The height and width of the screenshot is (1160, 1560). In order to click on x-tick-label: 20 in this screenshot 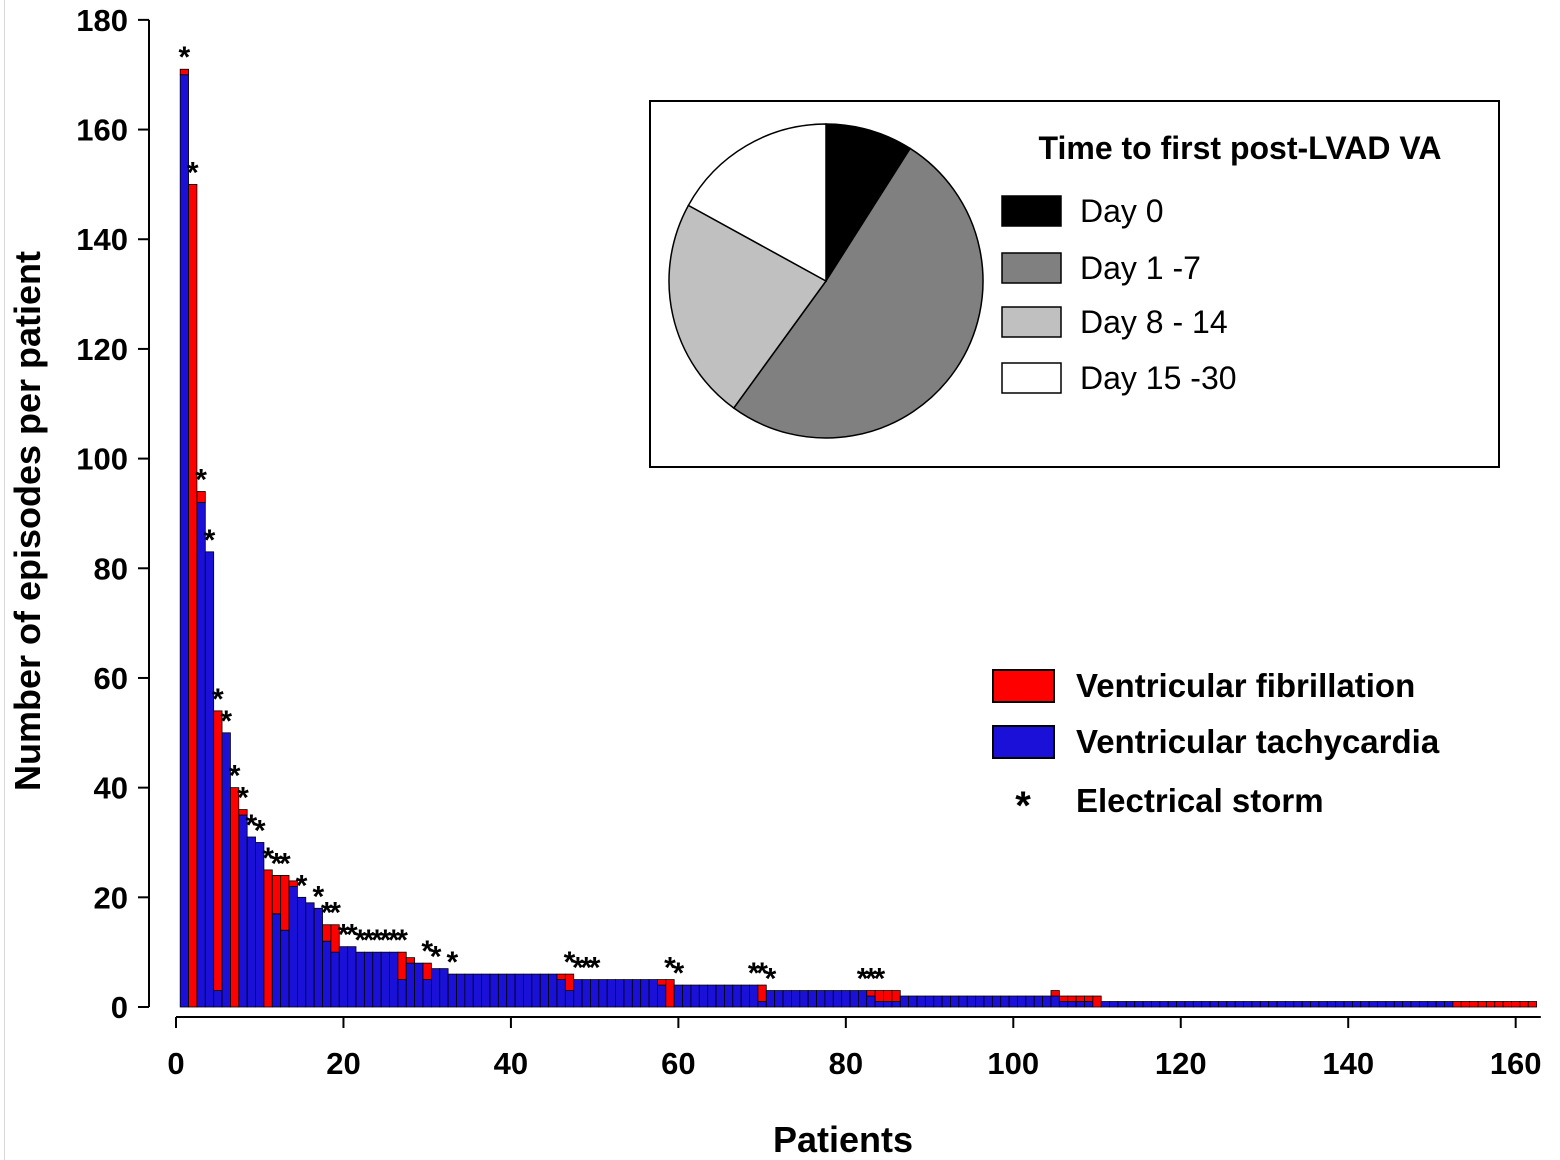, I will do `click(343, 1063)`.